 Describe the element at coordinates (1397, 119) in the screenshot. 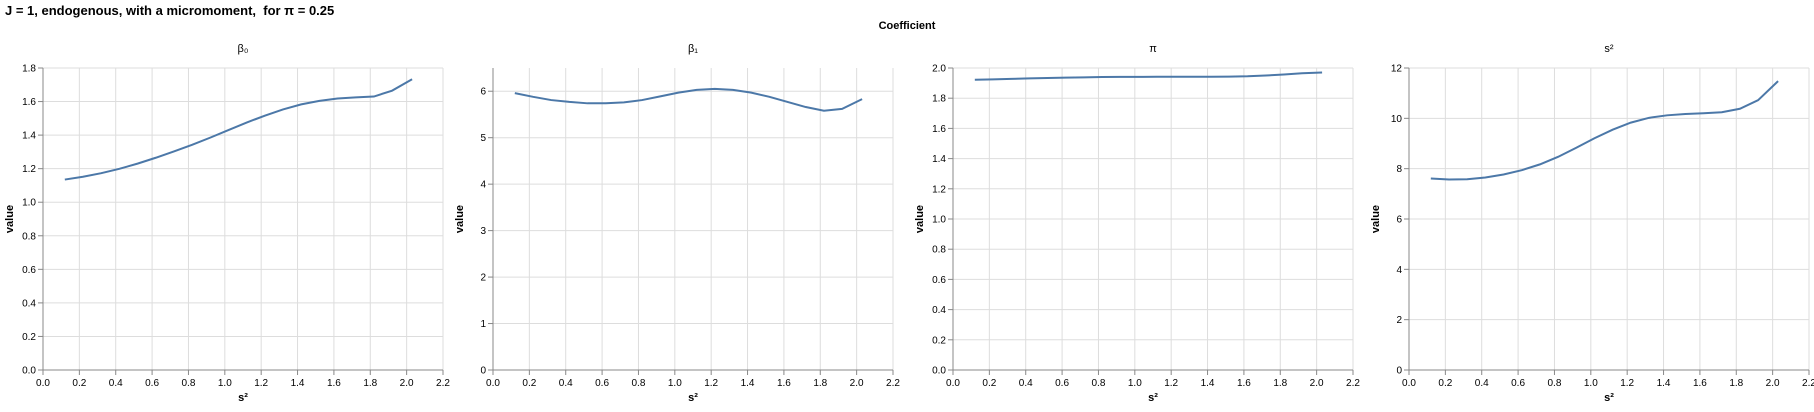

I see `y-tick-label: 10` at that location.